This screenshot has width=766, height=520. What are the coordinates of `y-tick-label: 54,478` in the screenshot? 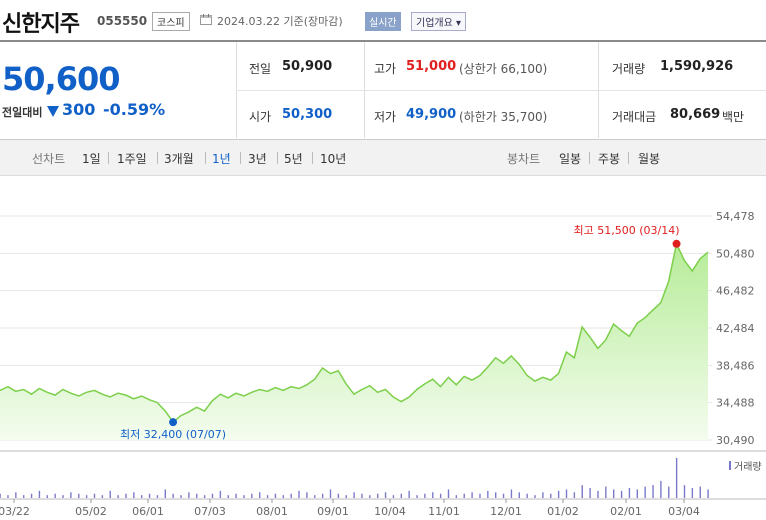 It's located at (735, 216).